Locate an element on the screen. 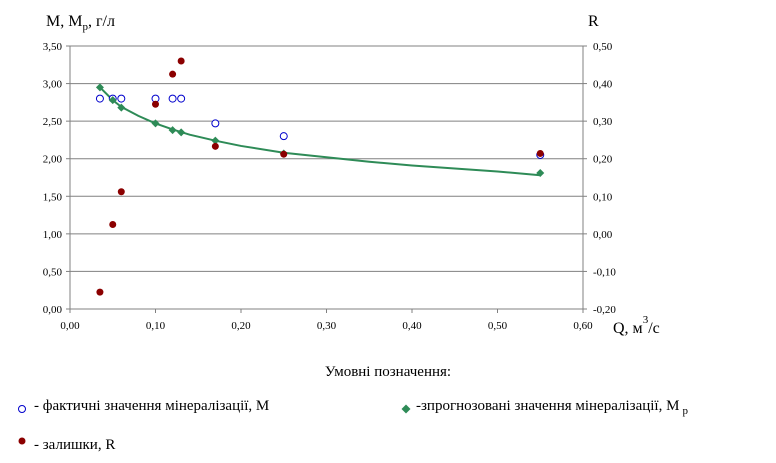 The height and width of the screenshot is (463, 776). legend-label-actual: - фактичні значення мінералізації, М is located at coordinates (152, 406).